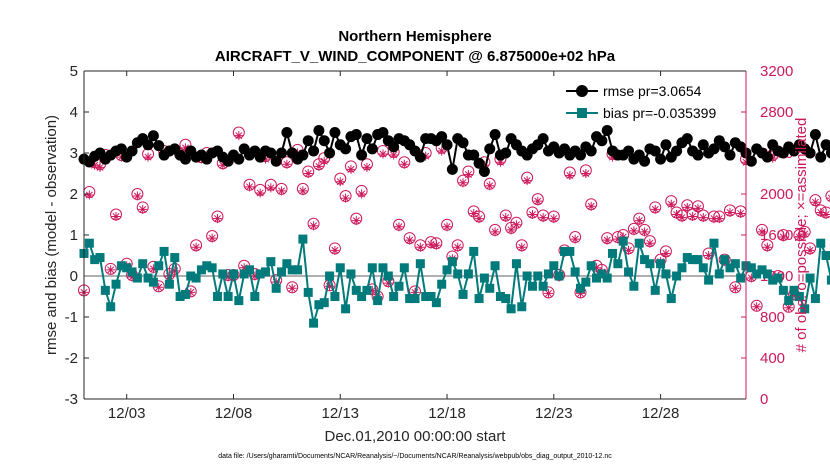 This screenshot has width=830, height=470. What do you see at coordinates (51, 235) in the screenshot?
I see `left-axis-label: rmse and bias (model - observation)` at bounding box center [51, 235].